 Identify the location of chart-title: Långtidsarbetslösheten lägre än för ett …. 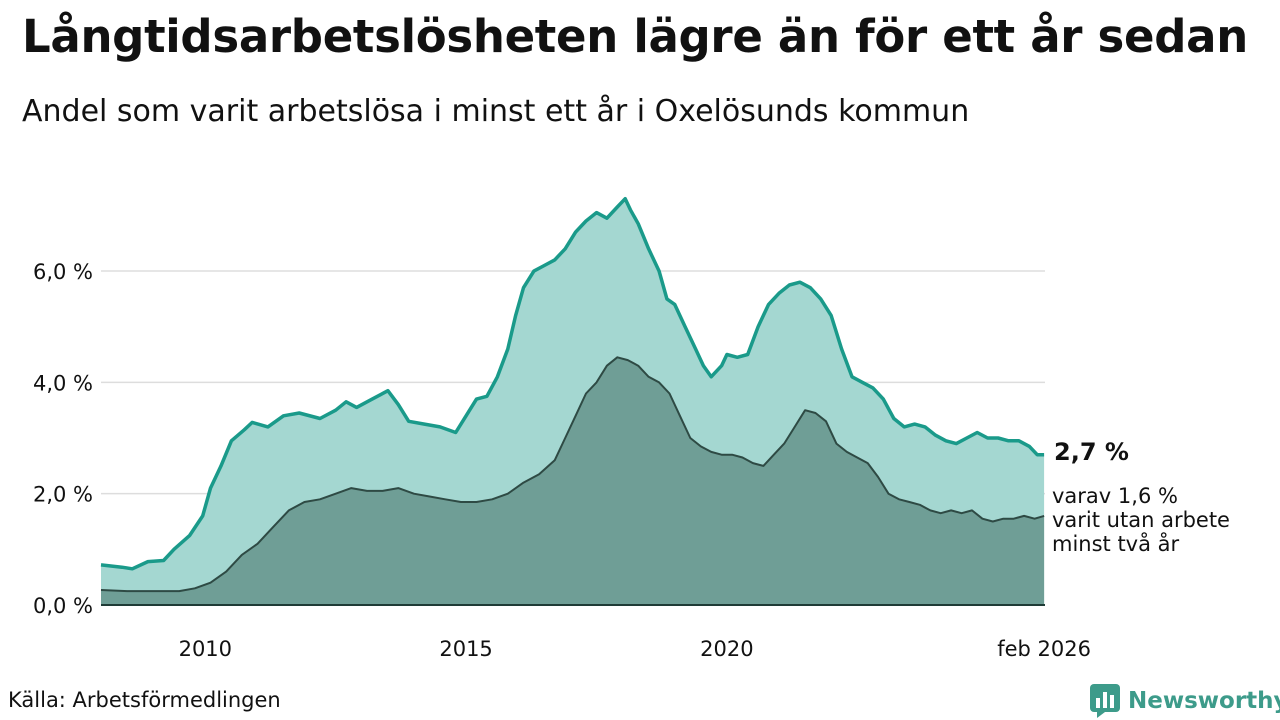
(635, 36).